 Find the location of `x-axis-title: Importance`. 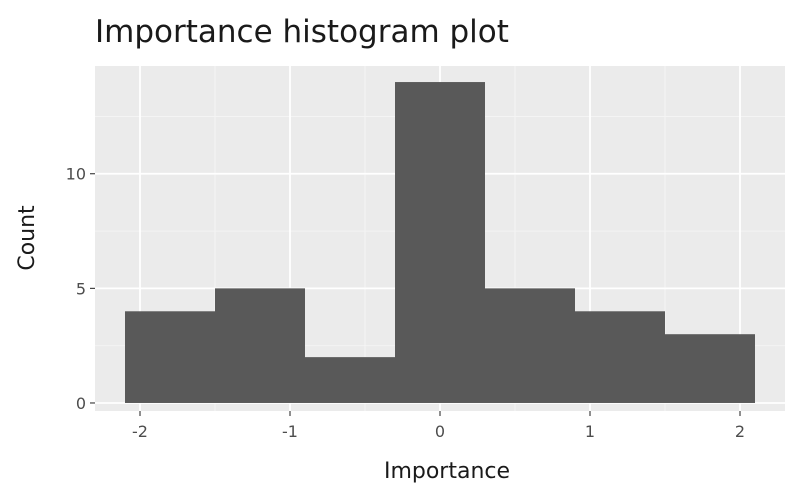

x-axis-title: Importance is located at coordinates (447, 471).